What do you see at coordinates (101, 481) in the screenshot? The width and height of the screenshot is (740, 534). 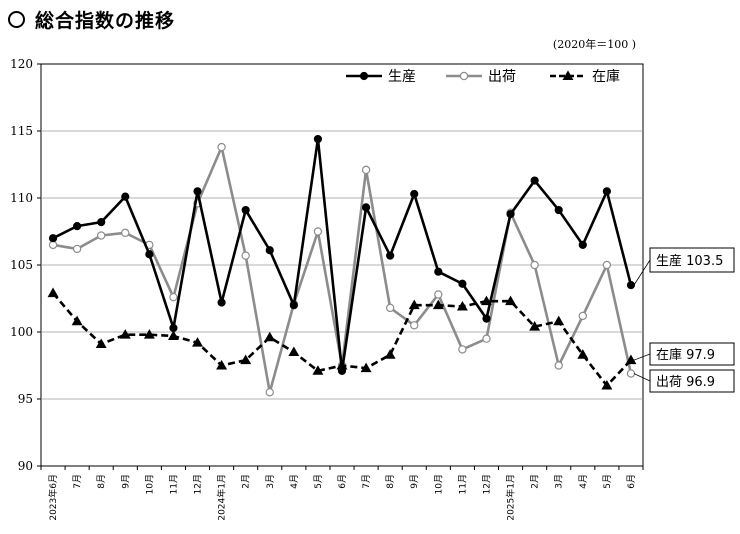 I see `x-tick-label: 8月` at bounding box center [101, 481].